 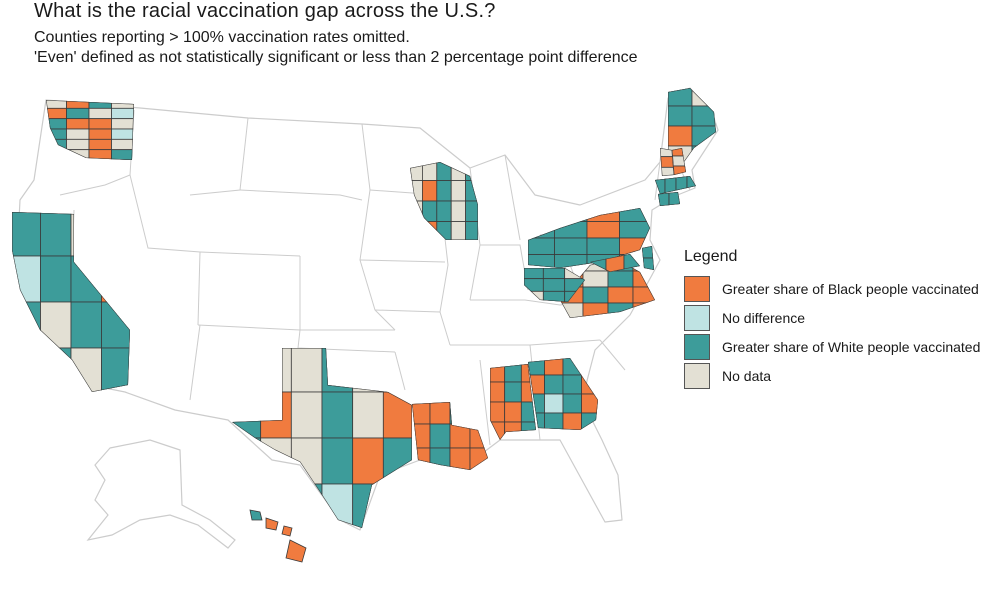 I want to click on legend-label: Greater share of Black people vaccinated, so click(x=850, y=288).